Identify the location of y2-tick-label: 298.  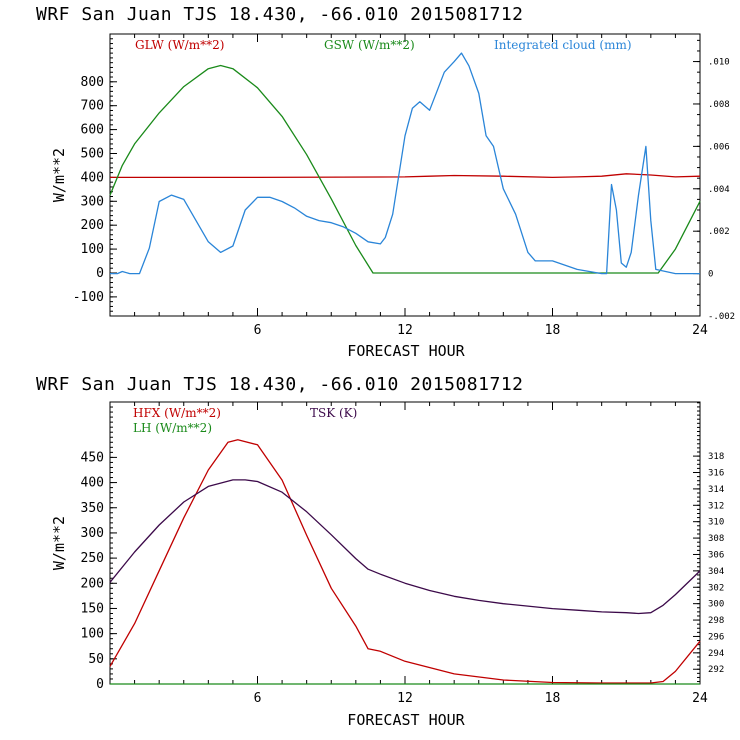
(716, 621).